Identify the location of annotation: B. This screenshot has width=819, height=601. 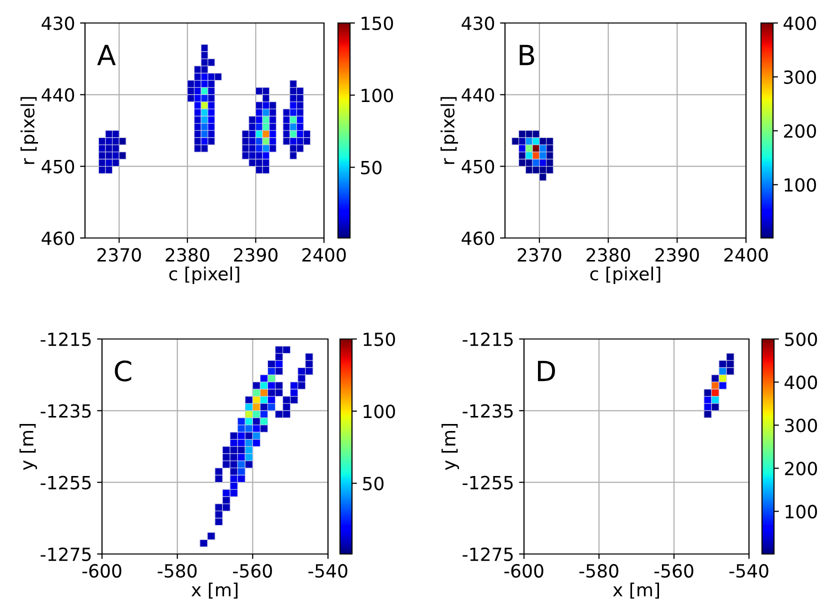
(527, 55).